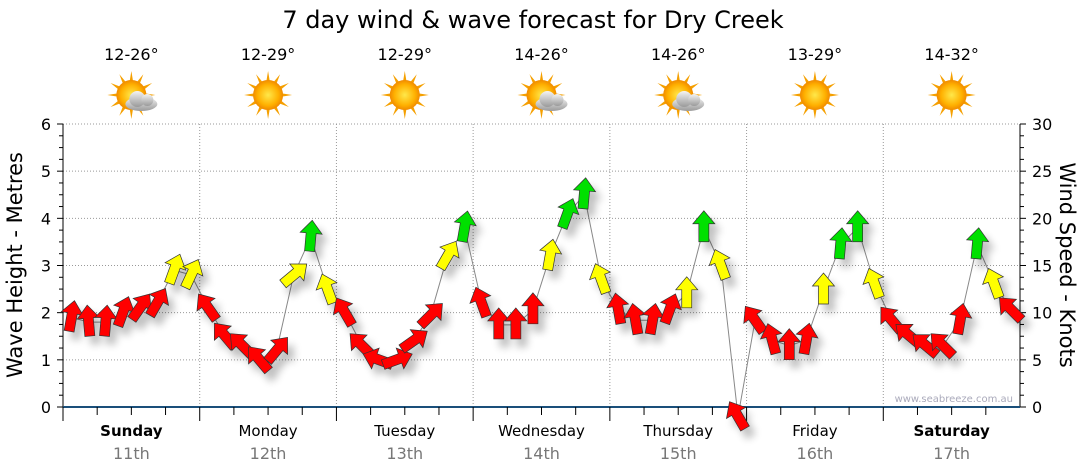  What do you see at coordinates (46, 218) in the screenshot?
I see `y-tick-left: 4` at bounding box center [46, 218].